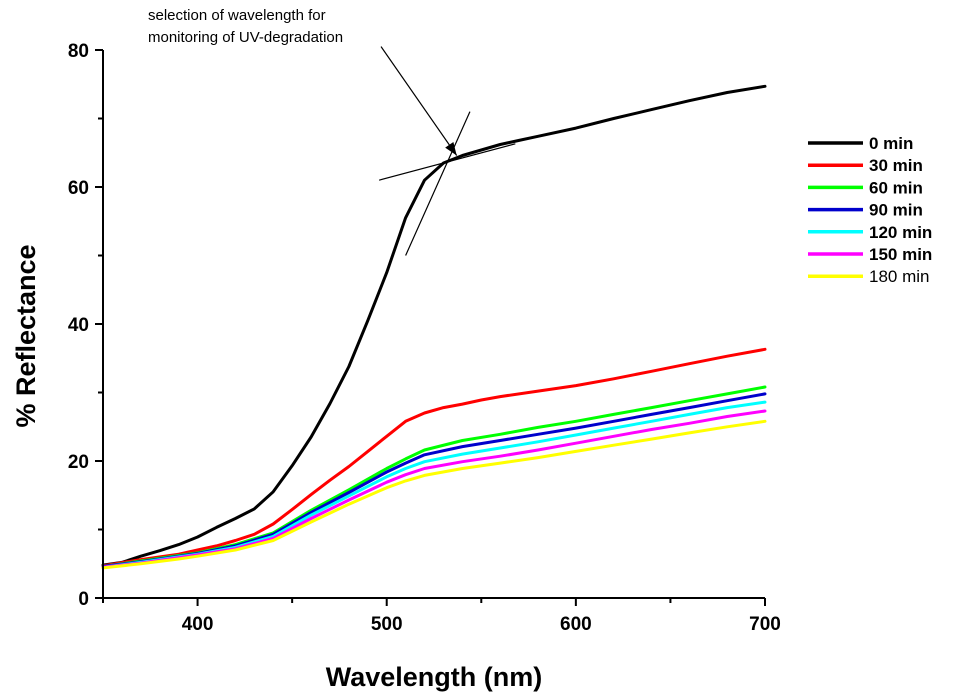  I want to click on annotation-arrow, so click(419, 101).